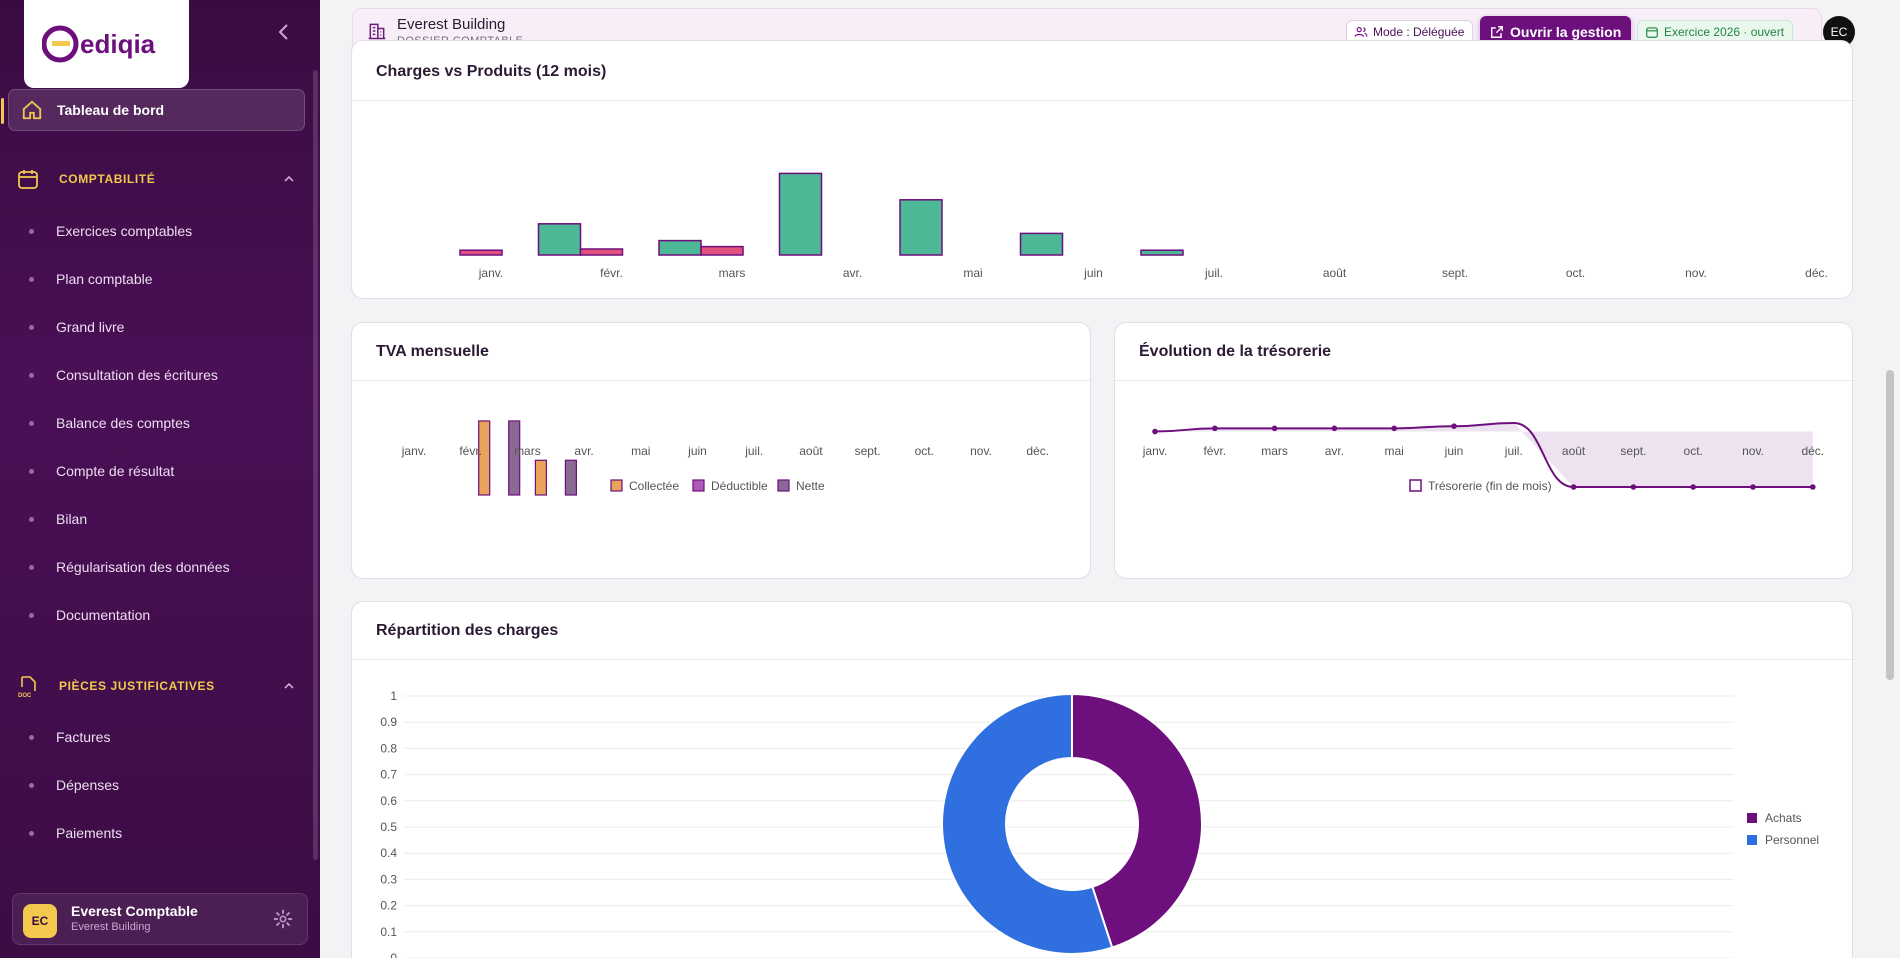 The height and width of the screenshot is (958, 1900). I want to click on home-icon, so click(32, 110).